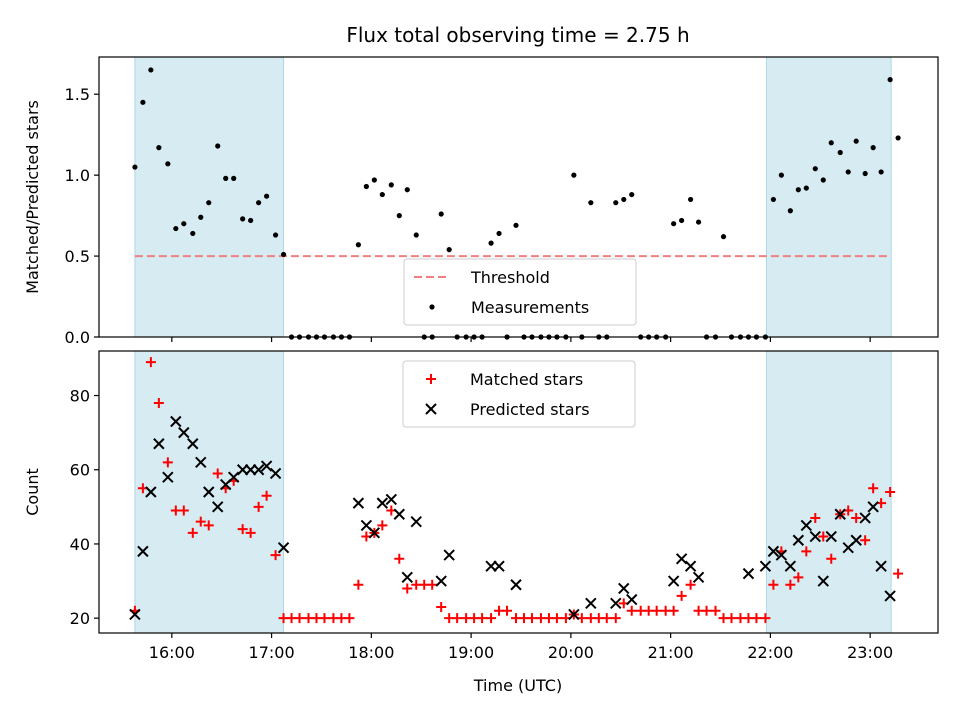  Describe the element at coordinates (77, 175) in the screenshot. I see `y-tick-label: 1.0` at that location.